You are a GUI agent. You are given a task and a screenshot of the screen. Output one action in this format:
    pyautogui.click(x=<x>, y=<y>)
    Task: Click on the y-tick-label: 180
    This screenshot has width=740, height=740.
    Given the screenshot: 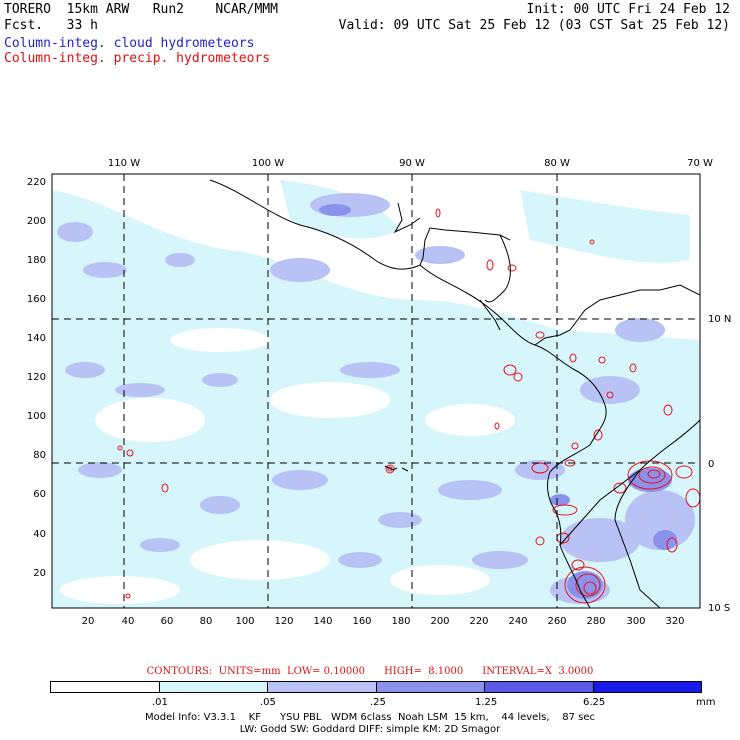 What is the action you would take?
    pyautogui.click(x=36, y=260)
    